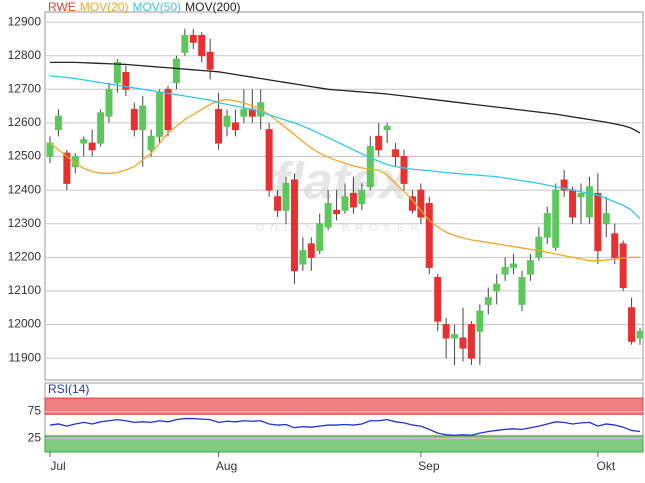 The image size is (645, 483). Describe the element at coordinates (429, 466) in the screenshot. I see `x-tick-label: Sep` at that location.